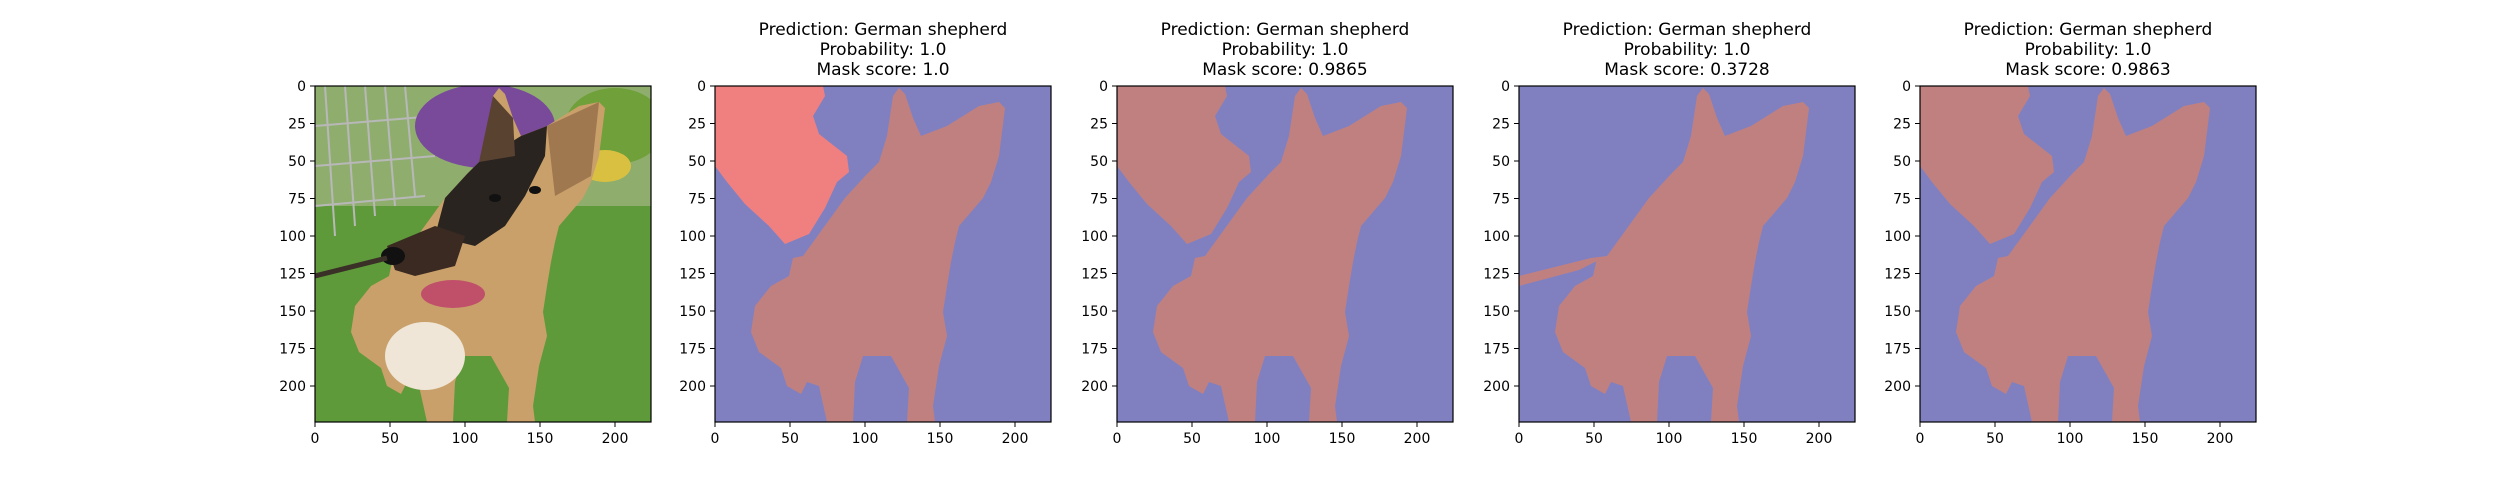 Image resolution: width=2500 pixels, height=500 pixels. What do you see at coordinates (2088, 50) in the screenshot?
I see `panel-4-title-line-2: Probability: 1.0` at bounding box center [2088, 50].